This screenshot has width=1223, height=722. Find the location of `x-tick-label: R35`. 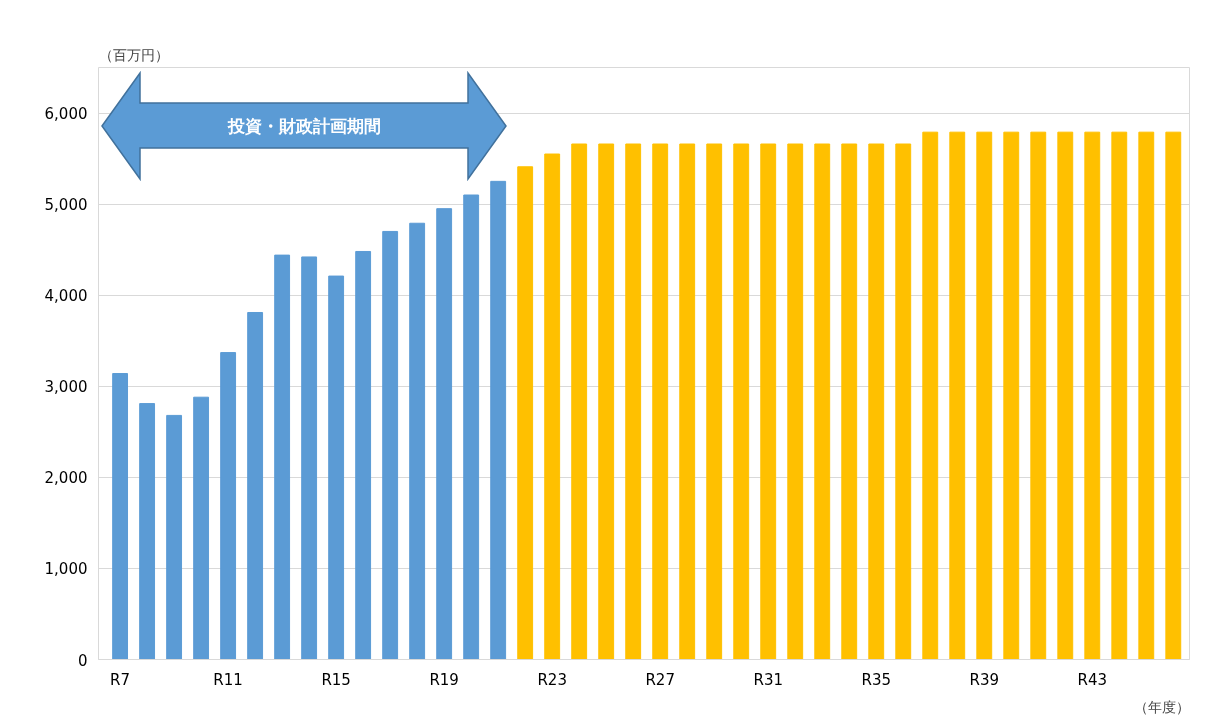

x-tick-label: R35 is located at coordinates (876, 679).